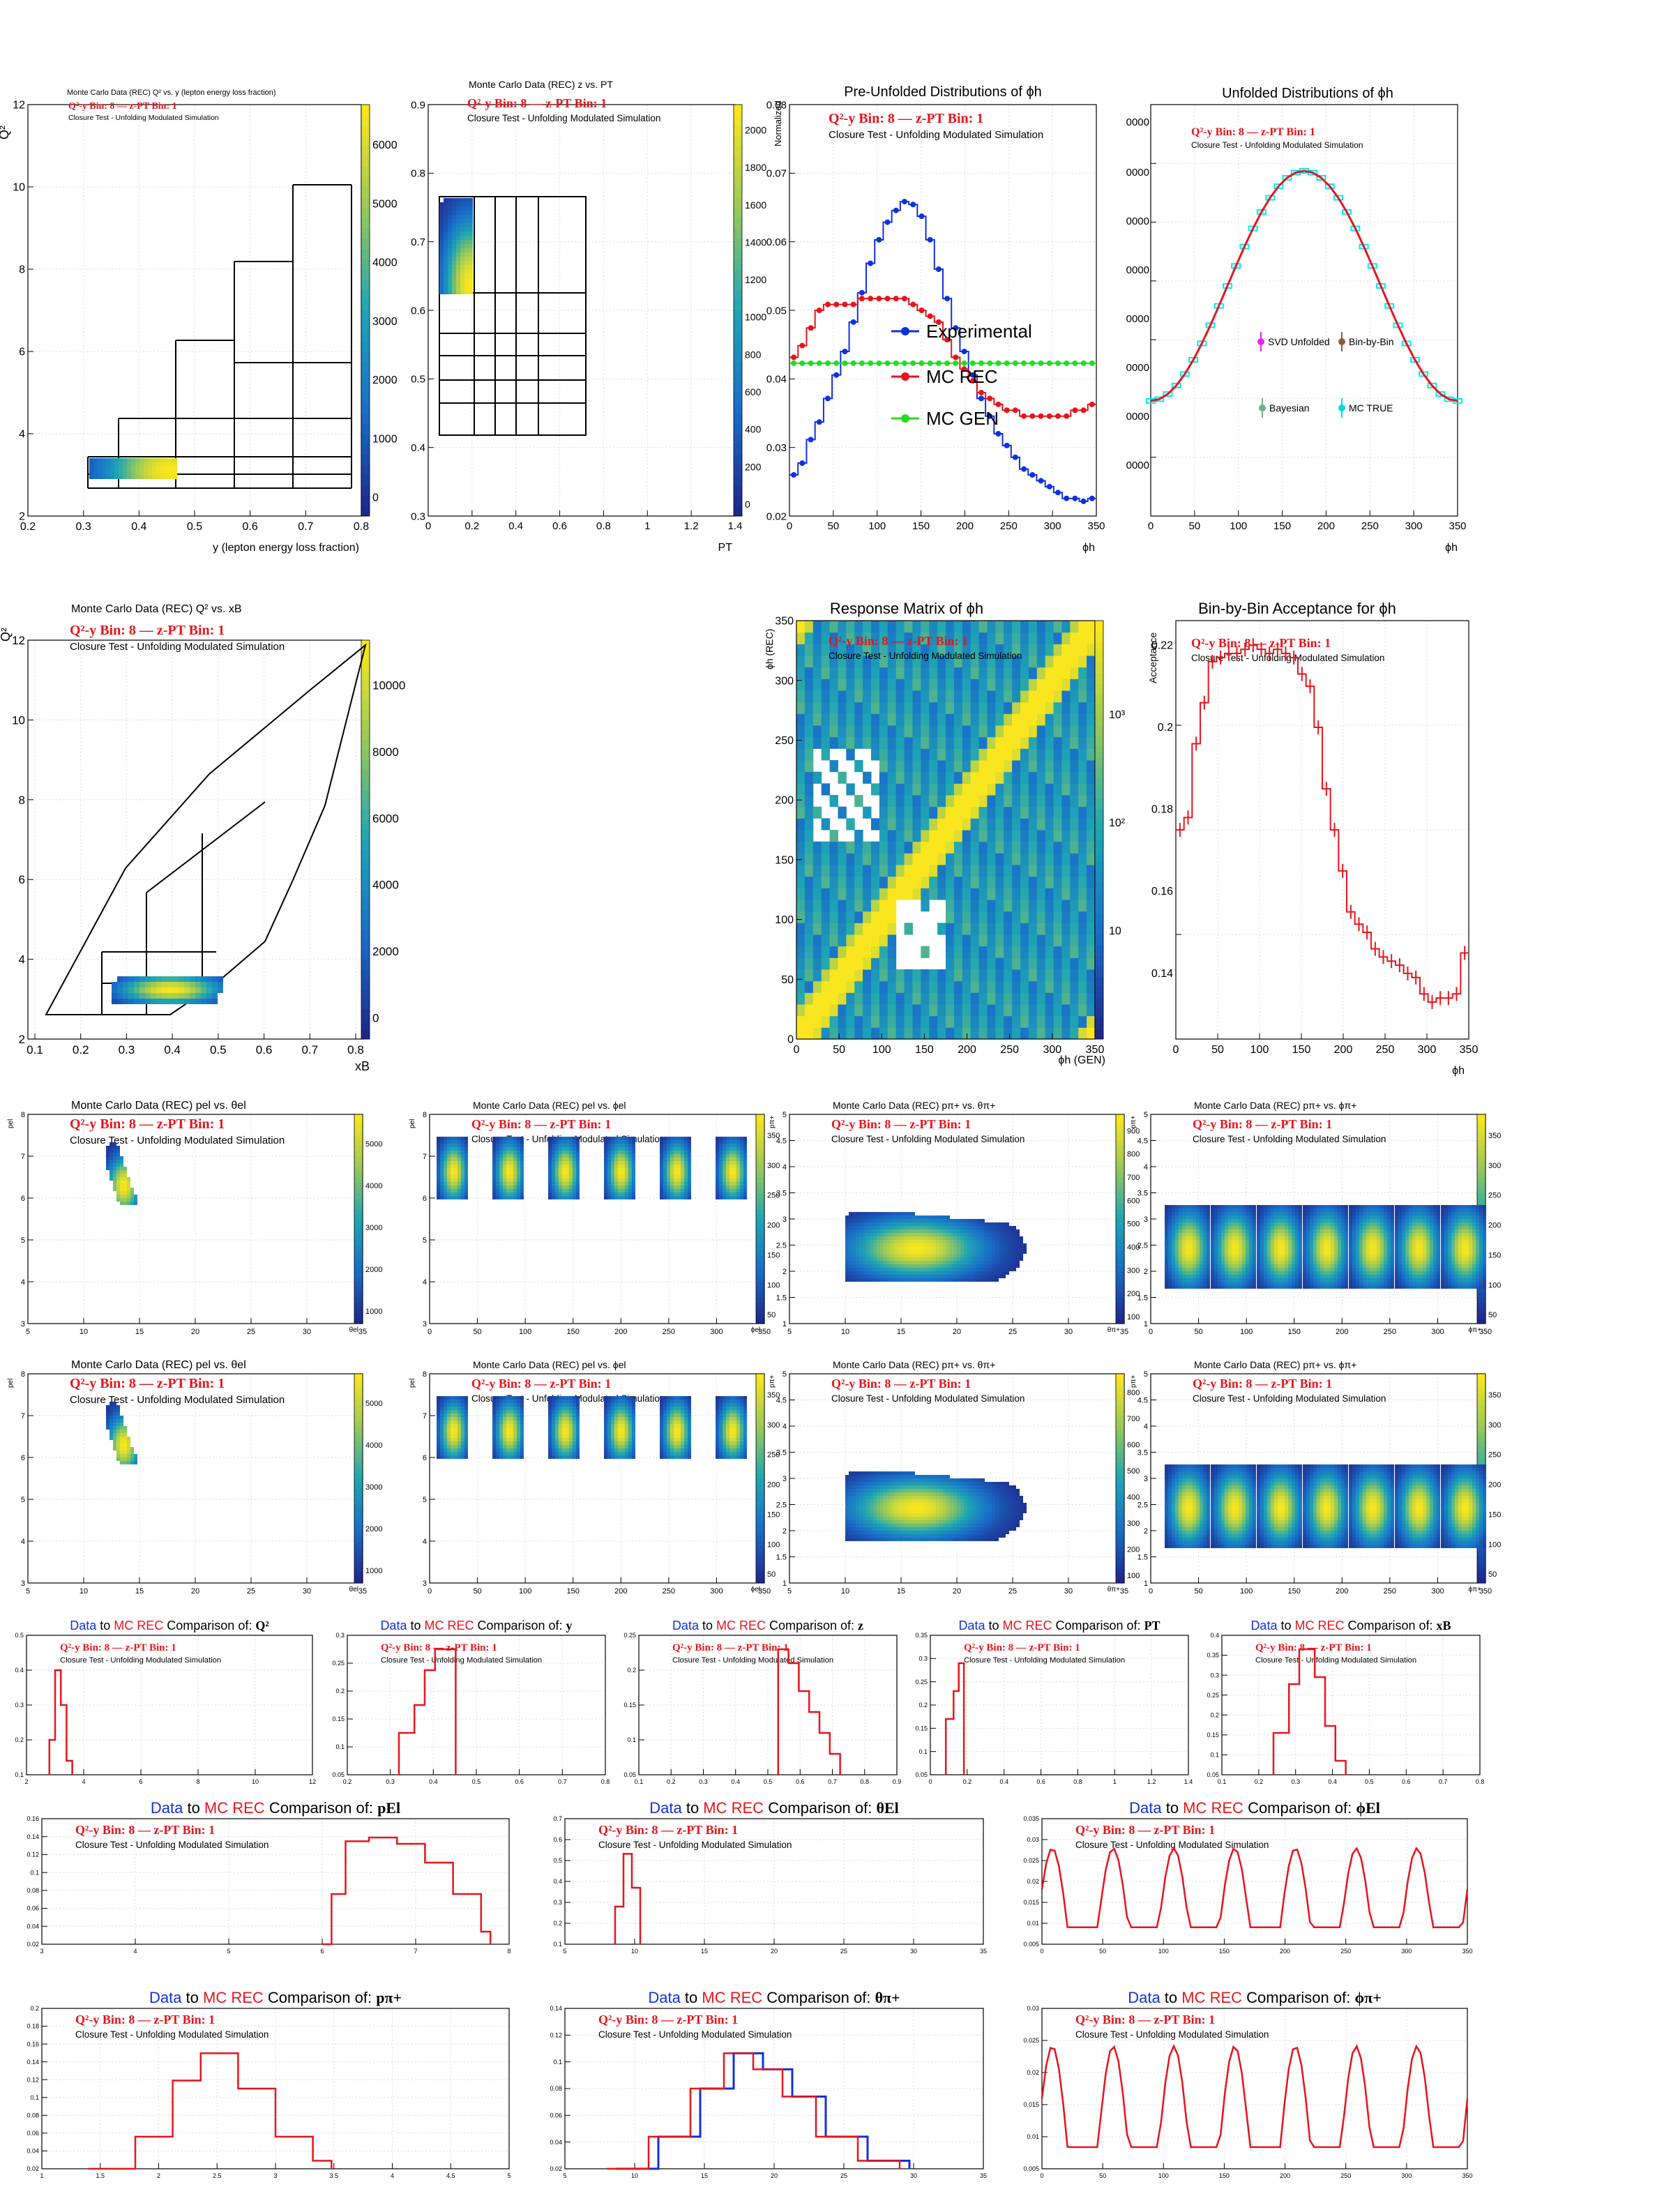 Image resolution: width=1671 pixels, height=2212 pixels. I want to click on x-axis-label: xB, so click(362, 1066).